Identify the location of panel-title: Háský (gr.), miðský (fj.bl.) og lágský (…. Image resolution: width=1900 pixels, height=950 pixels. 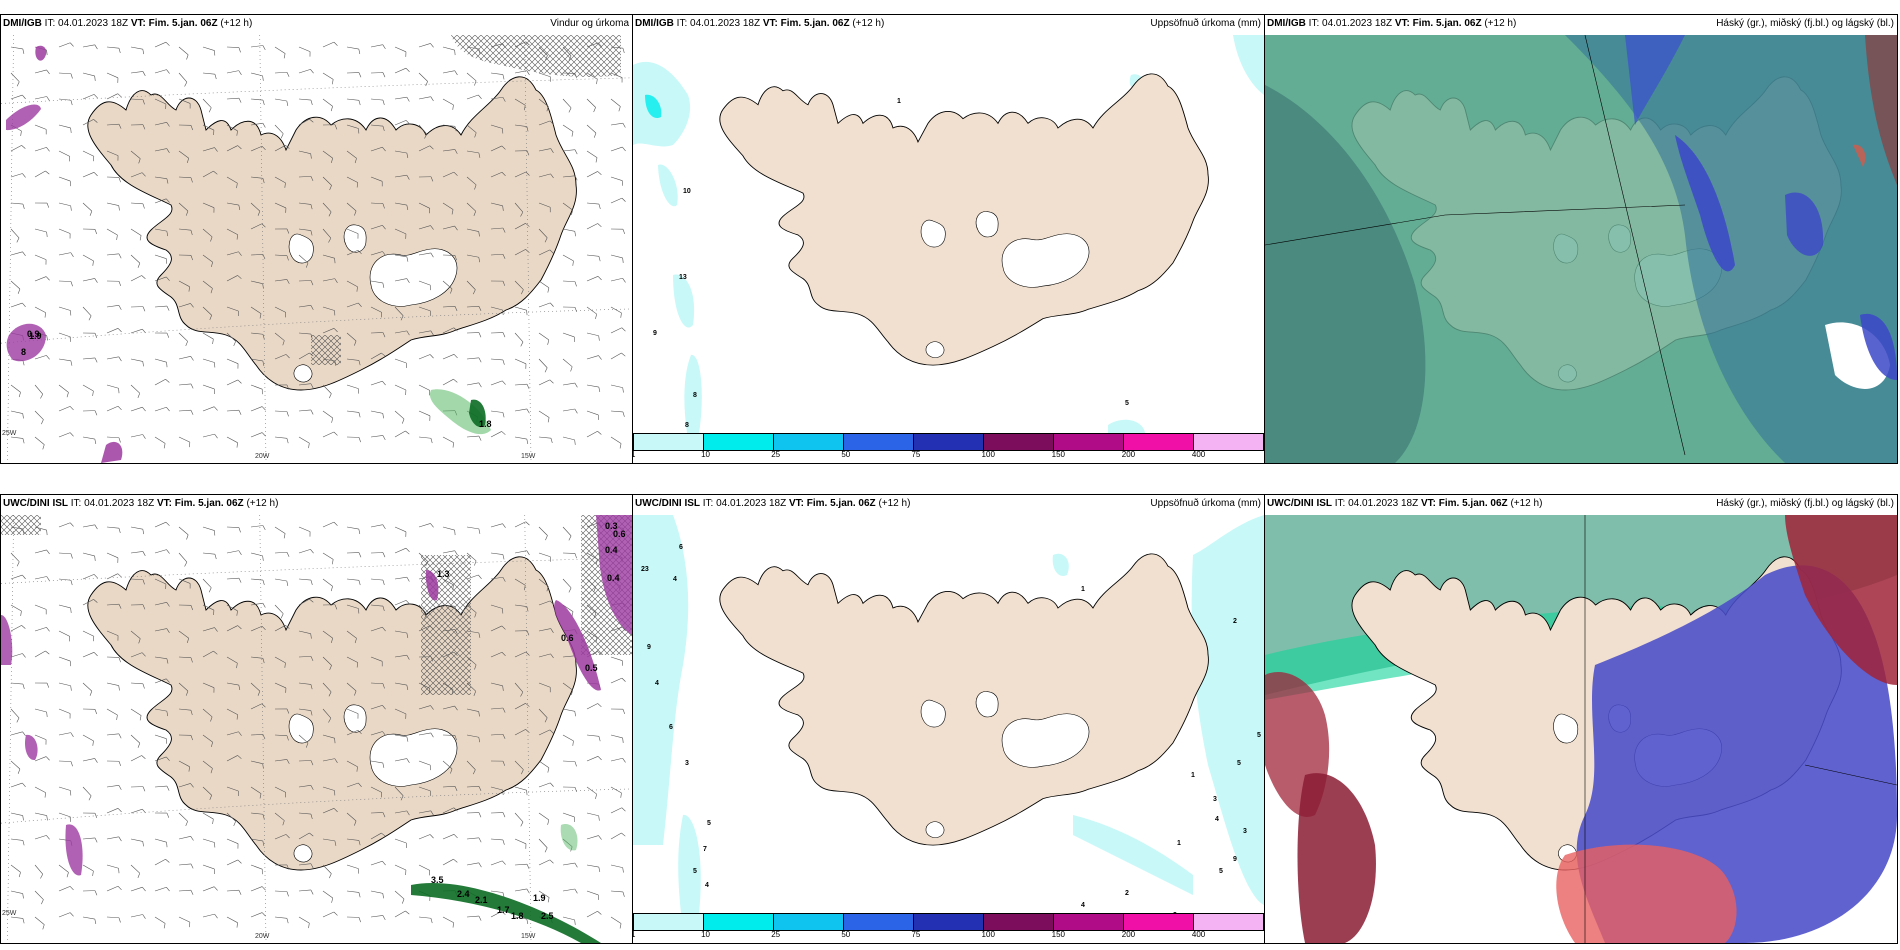
(1805, 23).